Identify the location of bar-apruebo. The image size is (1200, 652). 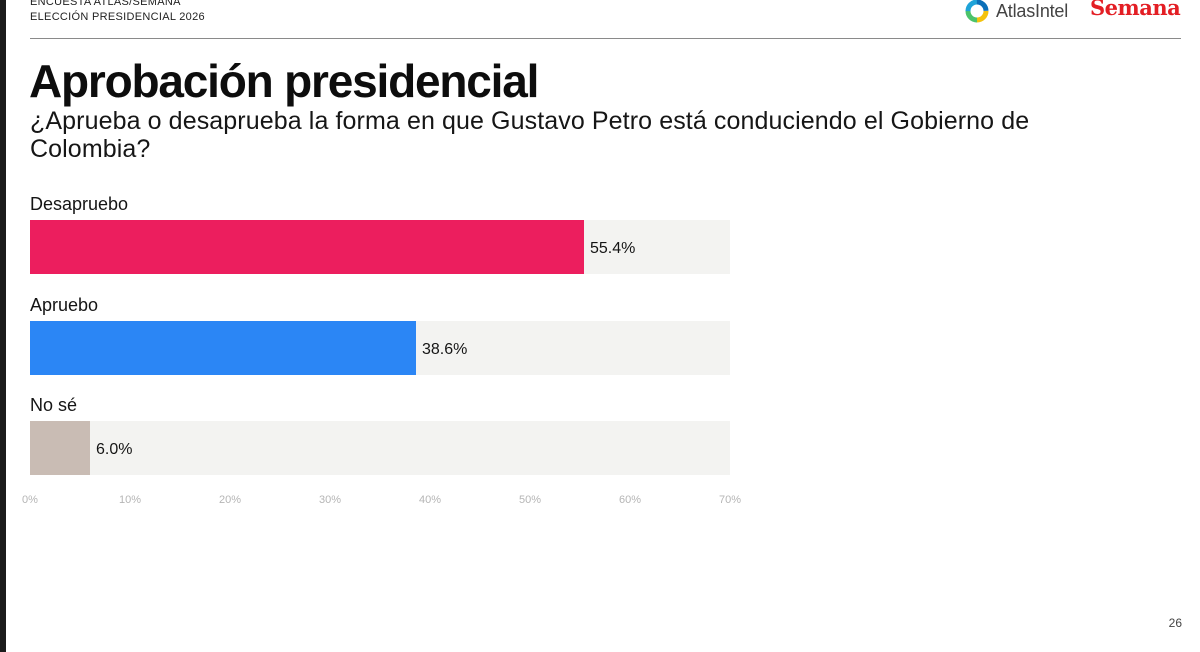
(223, 348).